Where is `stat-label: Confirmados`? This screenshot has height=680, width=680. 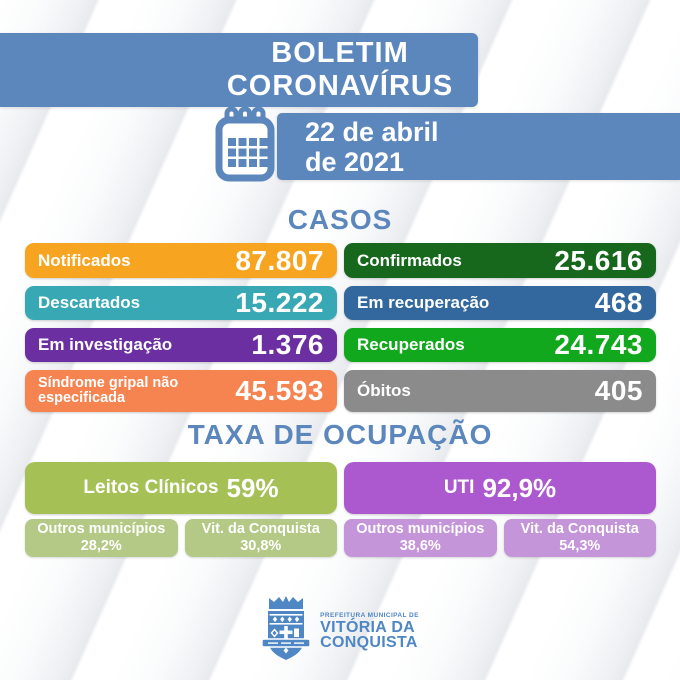 stat-label: Confirmados is located at coordinates (409, 260).